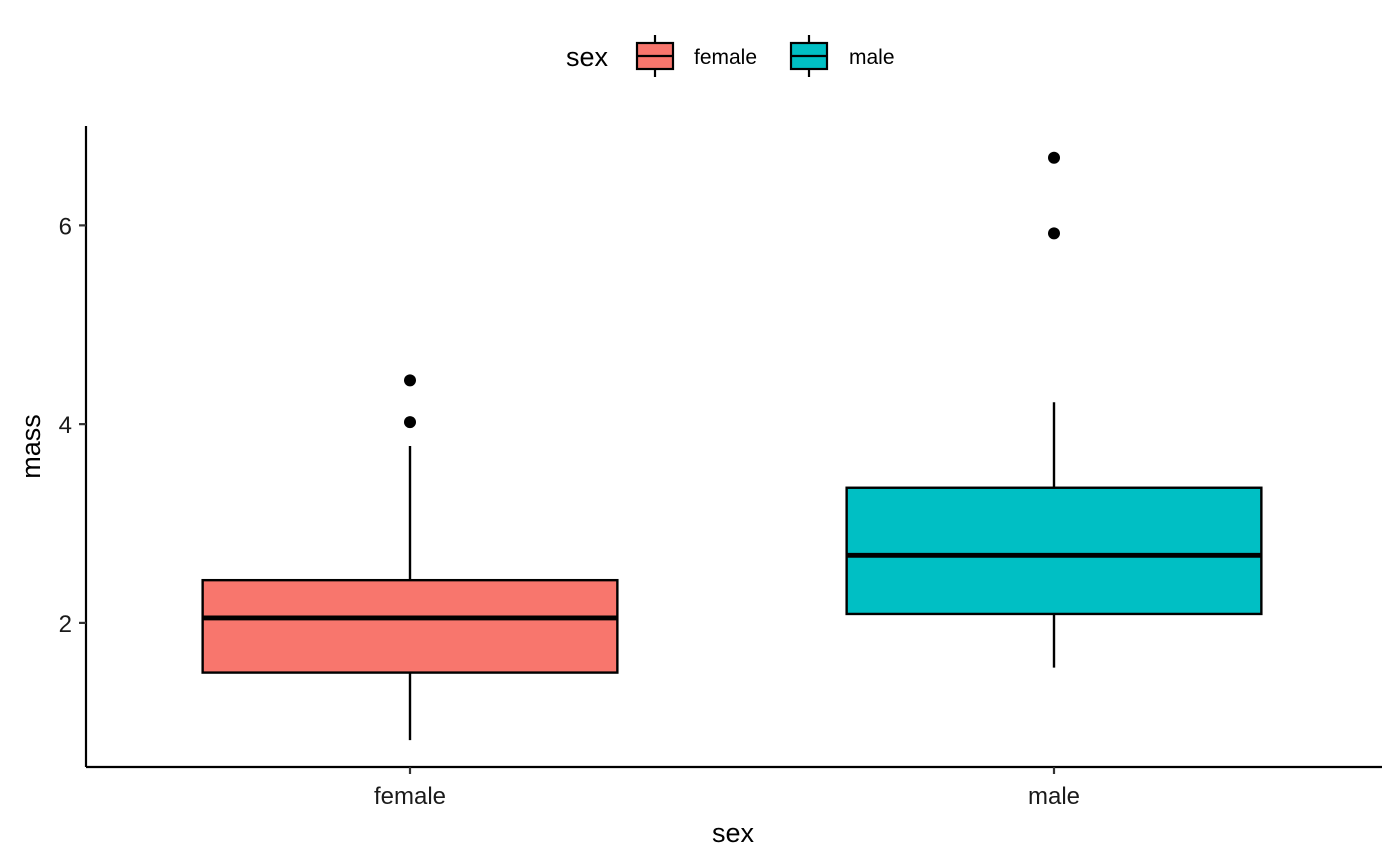 The height and width of the screenshot is (865, 1400). Describe the element at coordinates (65, 425) in the screenshot. I see `y-tick-label: 4` at that location.